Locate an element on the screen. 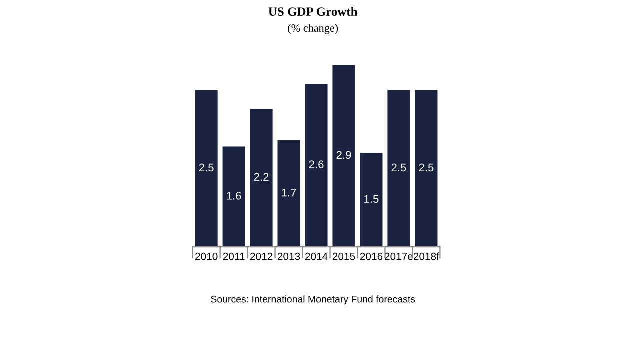 This screenshot has width=620, height=354. x-tick-label: 2012 is located at coordinates (261, 256).